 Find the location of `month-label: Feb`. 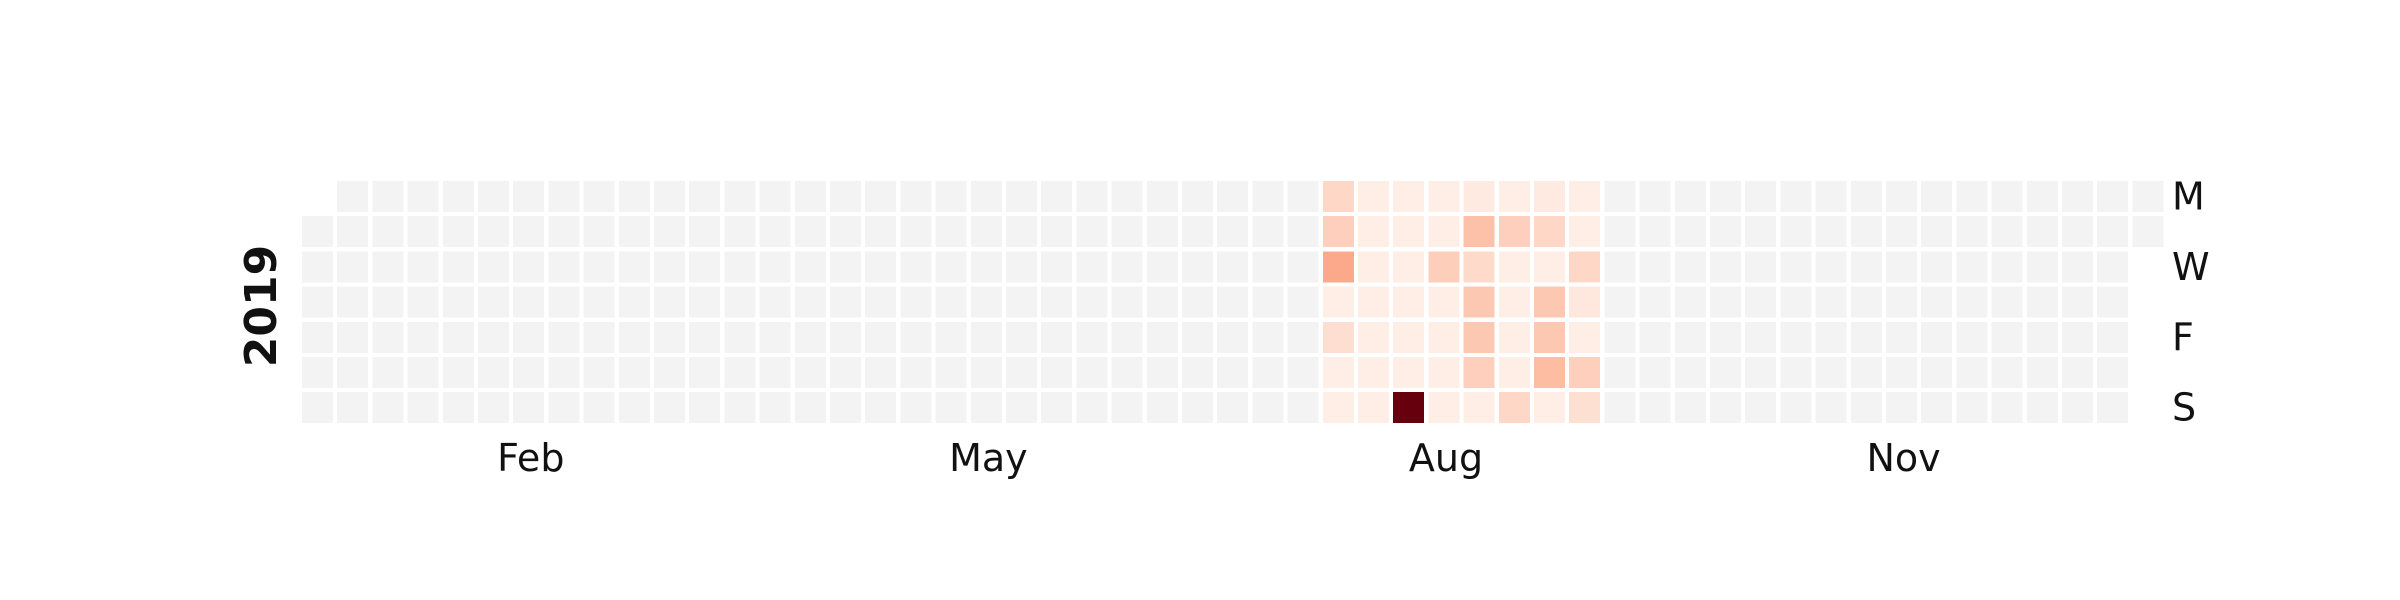

month-label: Feb is located at coordinates (530, 458).